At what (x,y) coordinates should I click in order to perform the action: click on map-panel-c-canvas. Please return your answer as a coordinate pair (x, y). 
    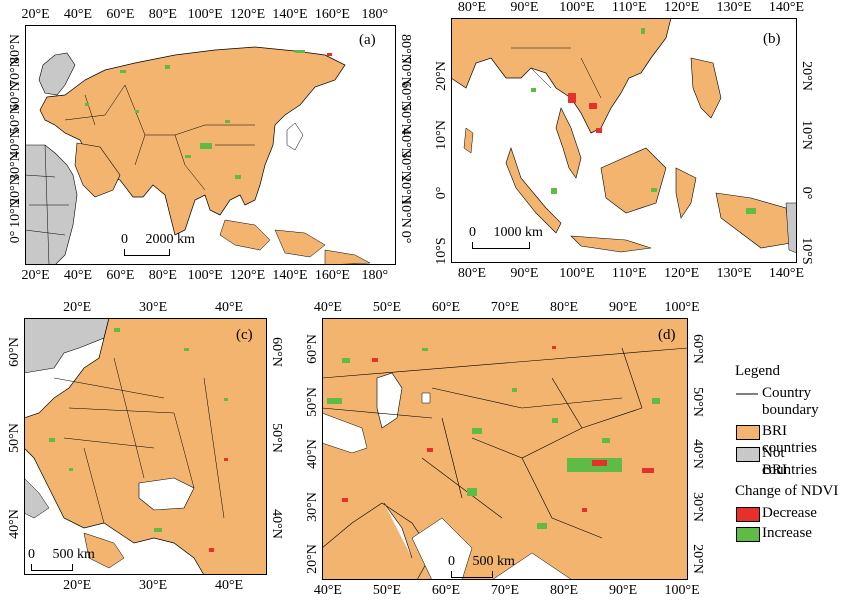
    Looking at the image, I should click on (145, 446).